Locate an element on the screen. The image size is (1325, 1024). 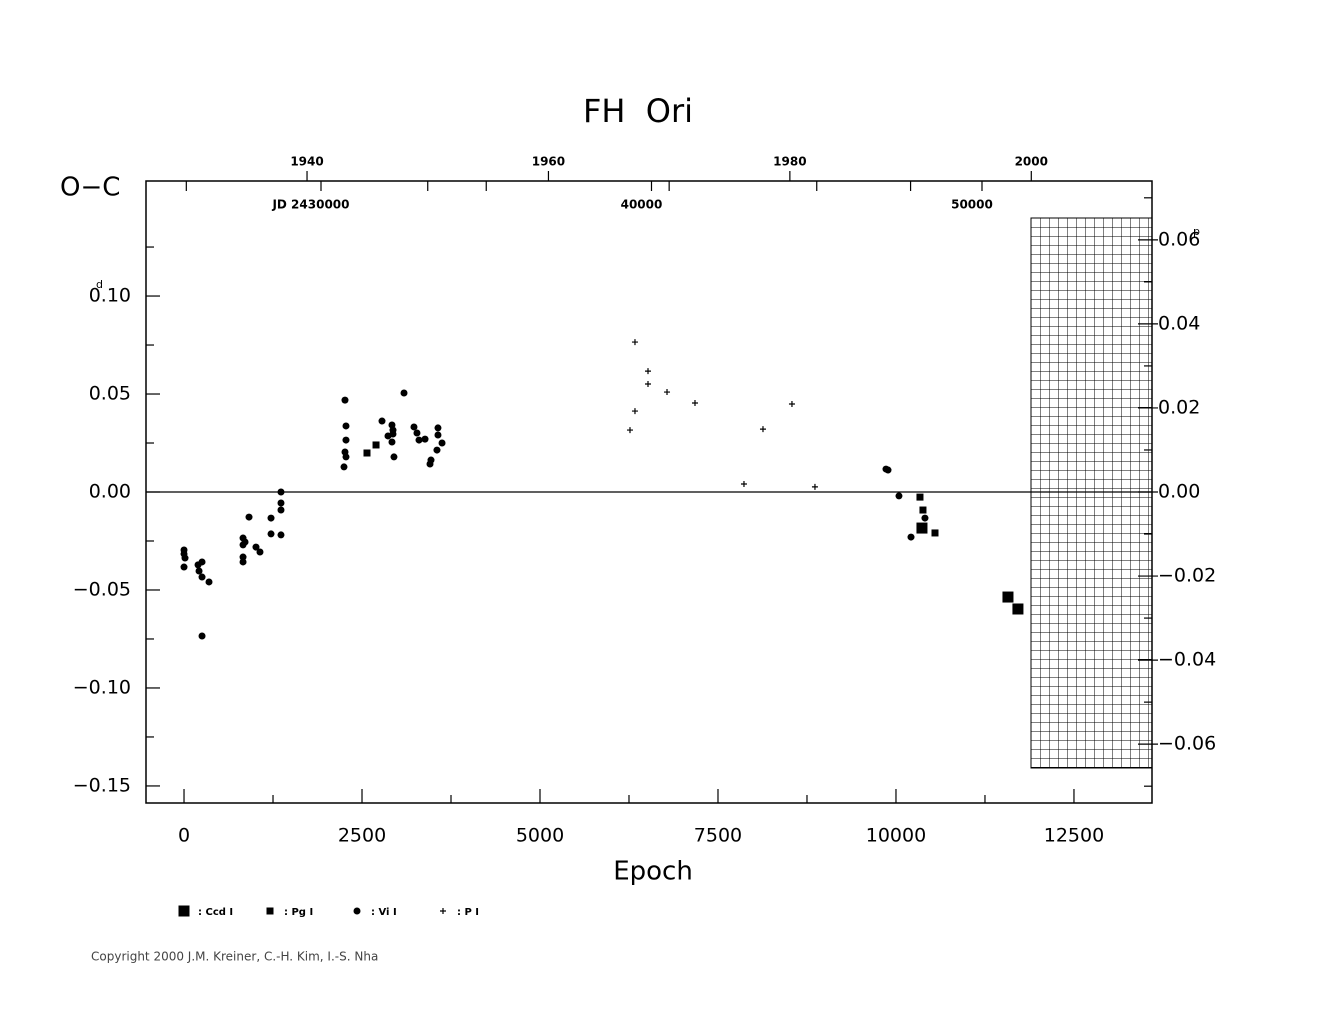
chart-title: FH Ori is located at coordinates (638, 111).